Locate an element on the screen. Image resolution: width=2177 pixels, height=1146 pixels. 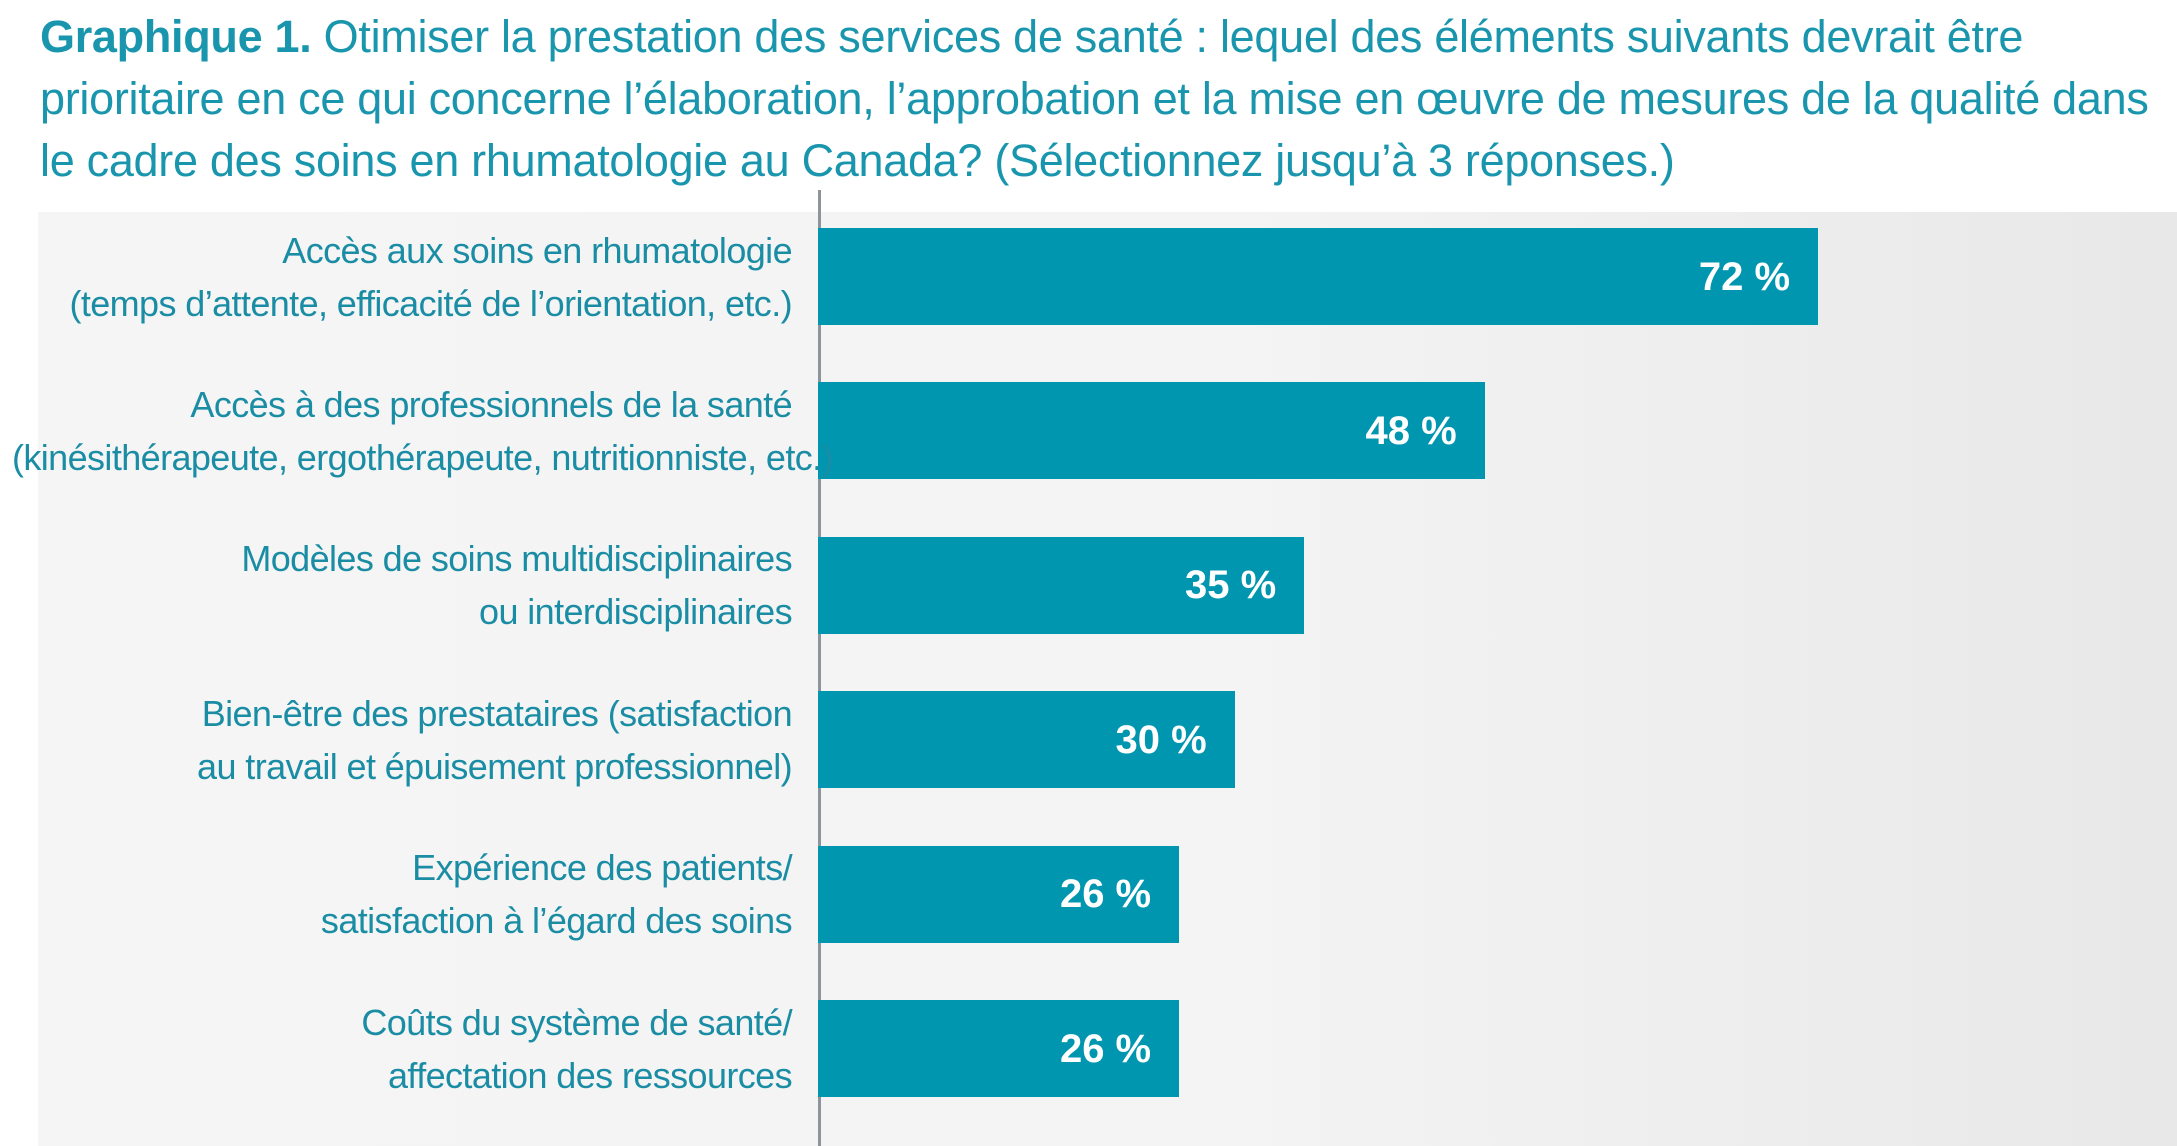
category-label-line: Accès aux soins en rhumatologie is located at coordinates (537, 250).